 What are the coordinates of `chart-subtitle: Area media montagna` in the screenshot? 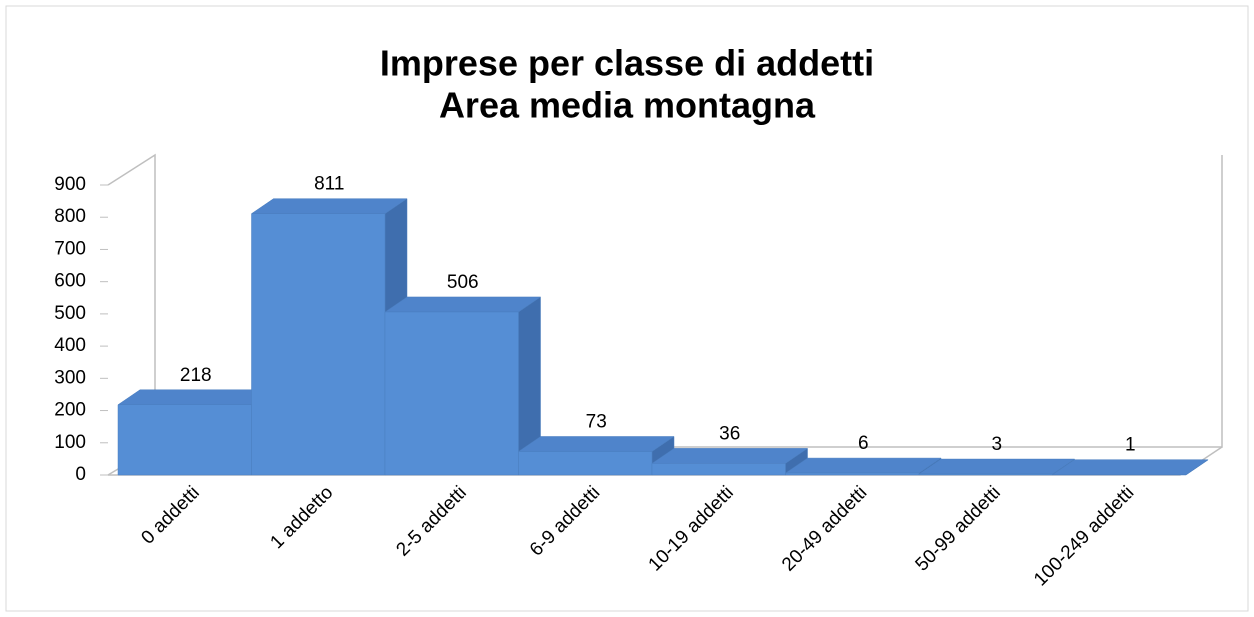 It's located at (627, 105).